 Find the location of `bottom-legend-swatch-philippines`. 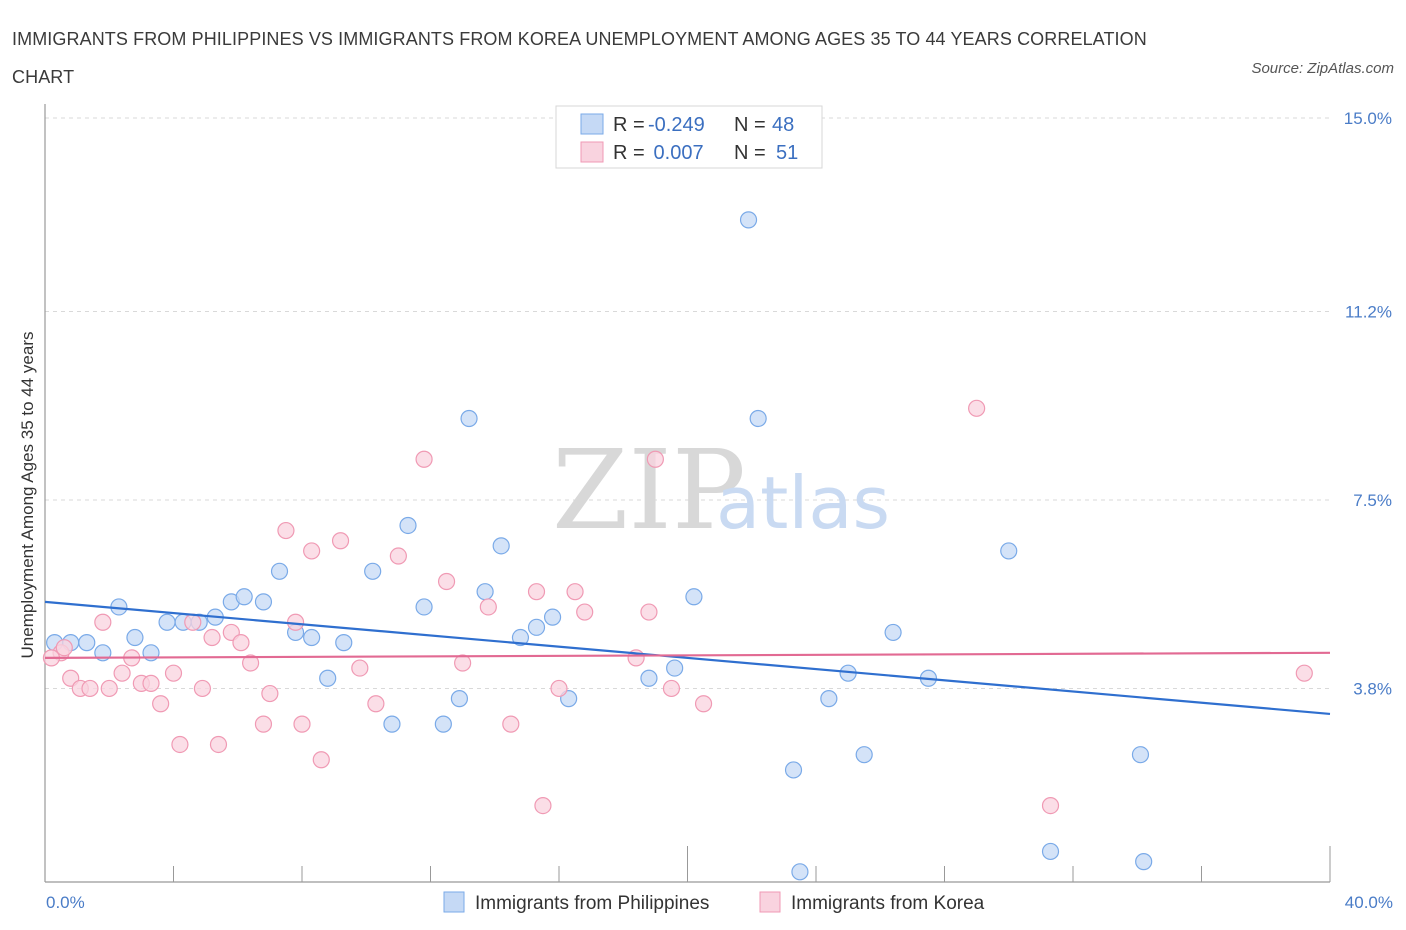

bottom-legend-swatch-philippines is located at coordinates (454, 902).